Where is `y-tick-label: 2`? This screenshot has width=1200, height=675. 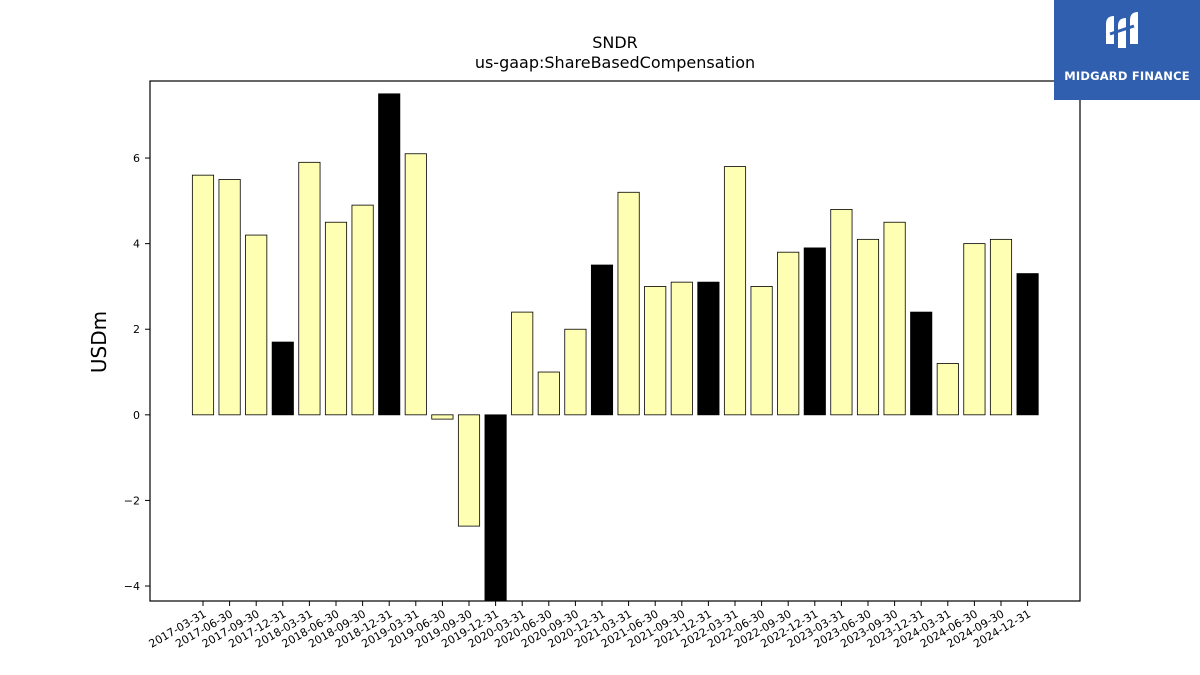
y-tick-label: 2 is located at coordinates (136, 329).